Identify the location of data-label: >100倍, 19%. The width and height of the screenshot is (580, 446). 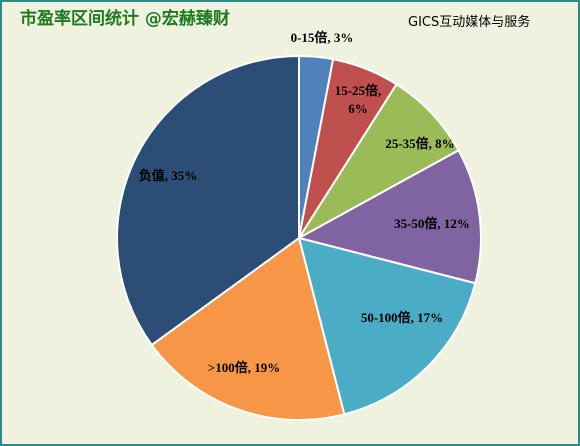
(244, 367).